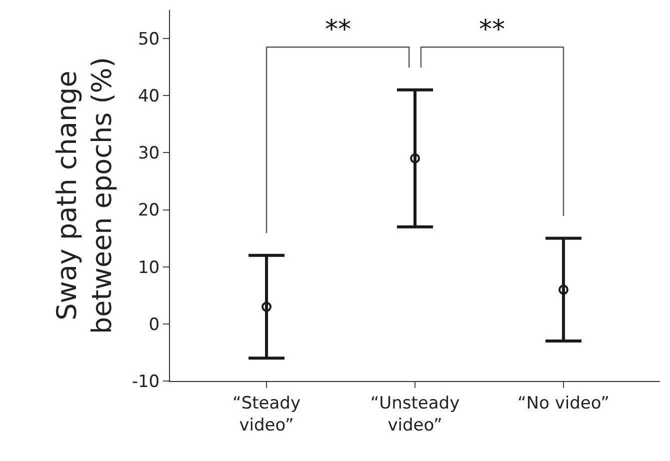 This screenshot has height=461, width=670. What do you see at coordinates (415, 414) in the screenshot?
I see `x-tick-label: “Unsteady video”` at bounding box center [415, 414].